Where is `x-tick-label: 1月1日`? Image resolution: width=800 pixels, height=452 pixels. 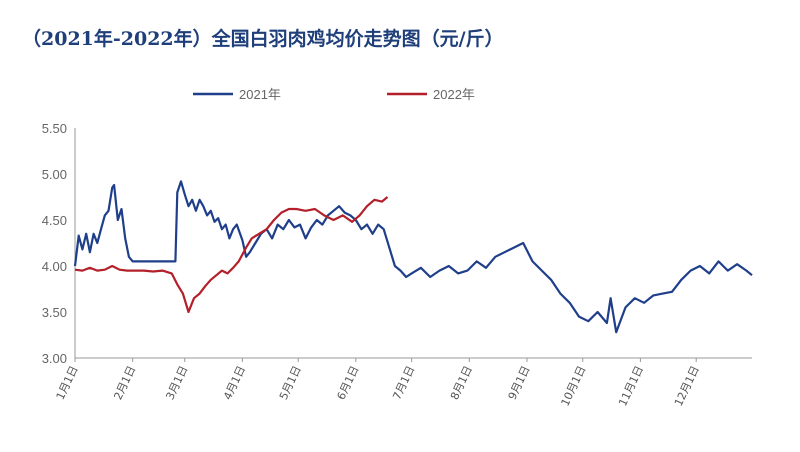
x-tick-label: 1月1日 is located at coordinates (67, 383).